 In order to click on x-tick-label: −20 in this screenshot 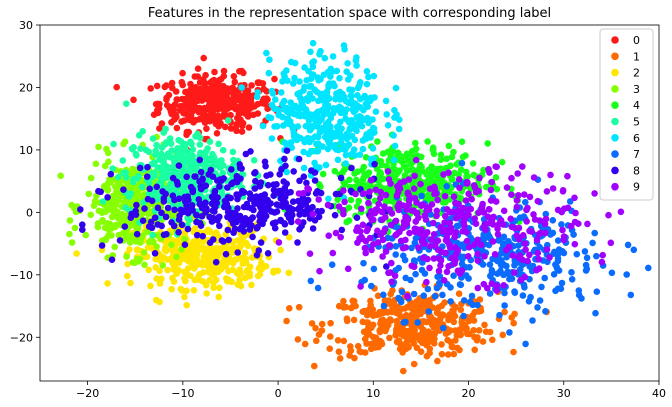, I will do `click(87, 393)`.